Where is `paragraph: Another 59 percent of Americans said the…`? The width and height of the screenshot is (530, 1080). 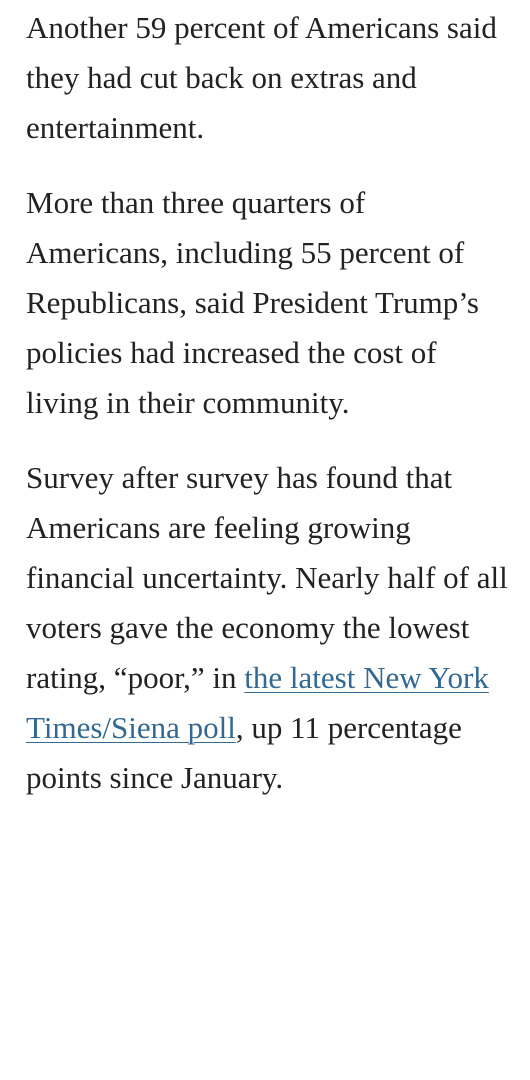
paragraph: Another 59 percent of Americans said the… is located at coordinates (261, 77).